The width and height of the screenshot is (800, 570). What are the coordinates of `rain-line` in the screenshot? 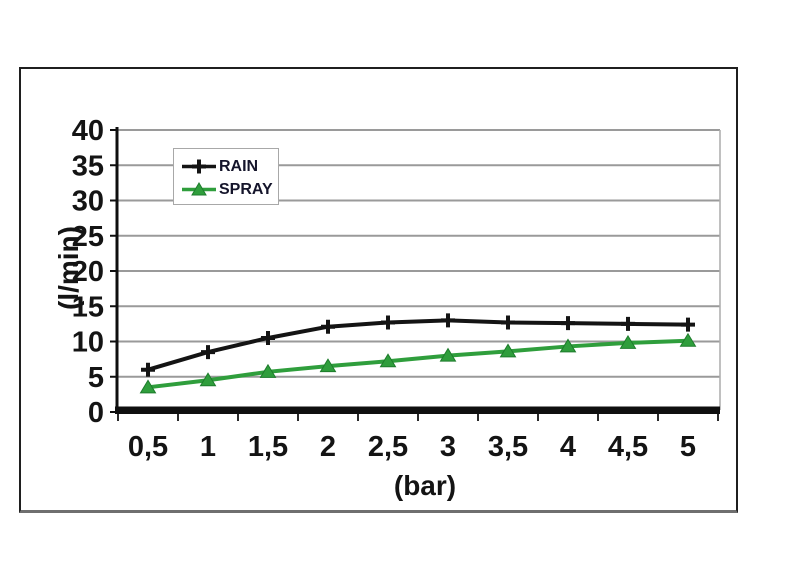 It's located at (418, 345).